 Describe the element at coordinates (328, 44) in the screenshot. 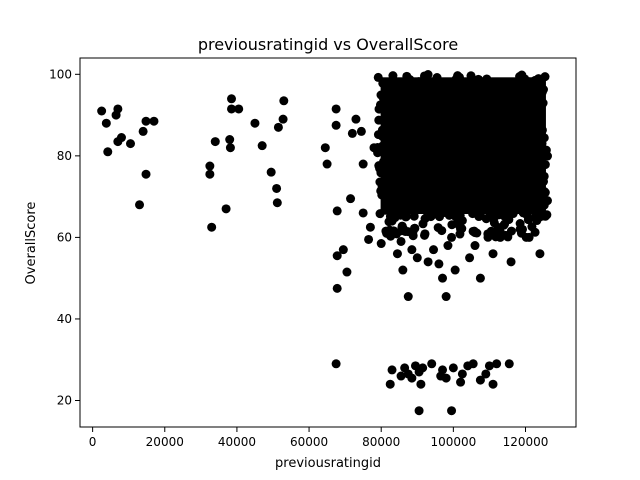

I see `chart-title: previousratingid vs OverallScore` at that location.